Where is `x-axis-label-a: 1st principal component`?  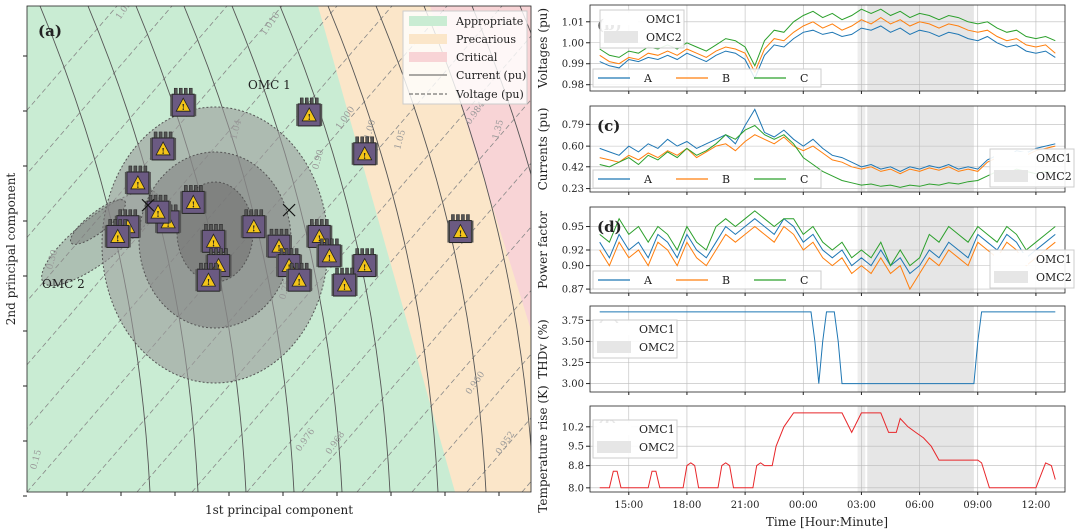
x-axis-label-a: 1st principal component is located at coordinates (279, 510).